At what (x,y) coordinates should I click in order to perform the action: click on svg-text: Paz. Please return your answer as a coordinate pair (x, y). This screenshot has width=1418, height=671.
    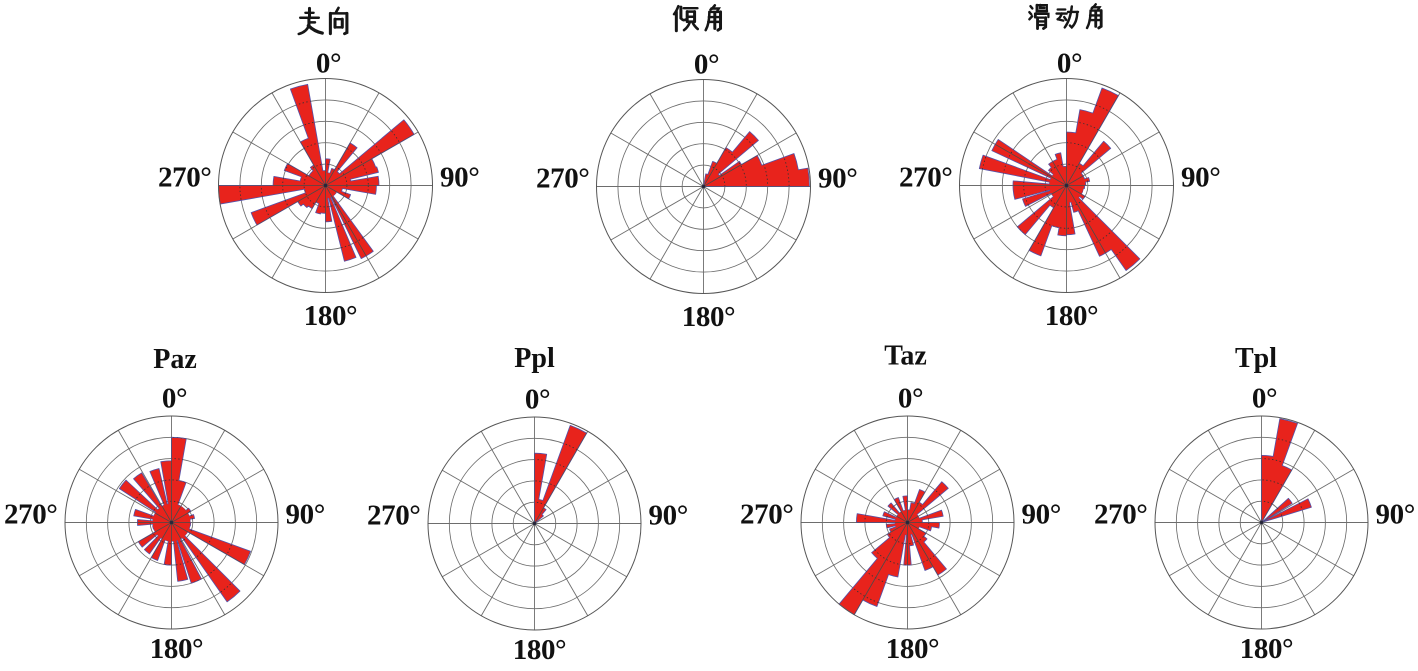
    Looking at the image, I should click on (175, 359).